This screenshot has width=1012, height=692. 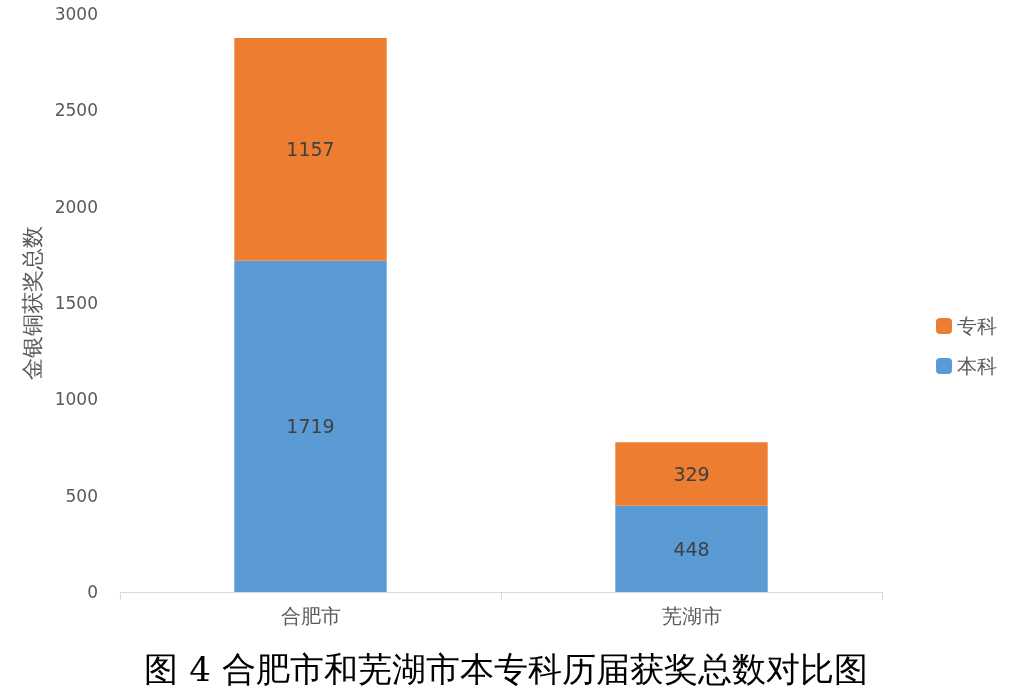 What do you see at coordinates (33, 303) in the screenshot?
I see `y-axis-title: 金银铜获奖总数` at bounding box center [33, 303].